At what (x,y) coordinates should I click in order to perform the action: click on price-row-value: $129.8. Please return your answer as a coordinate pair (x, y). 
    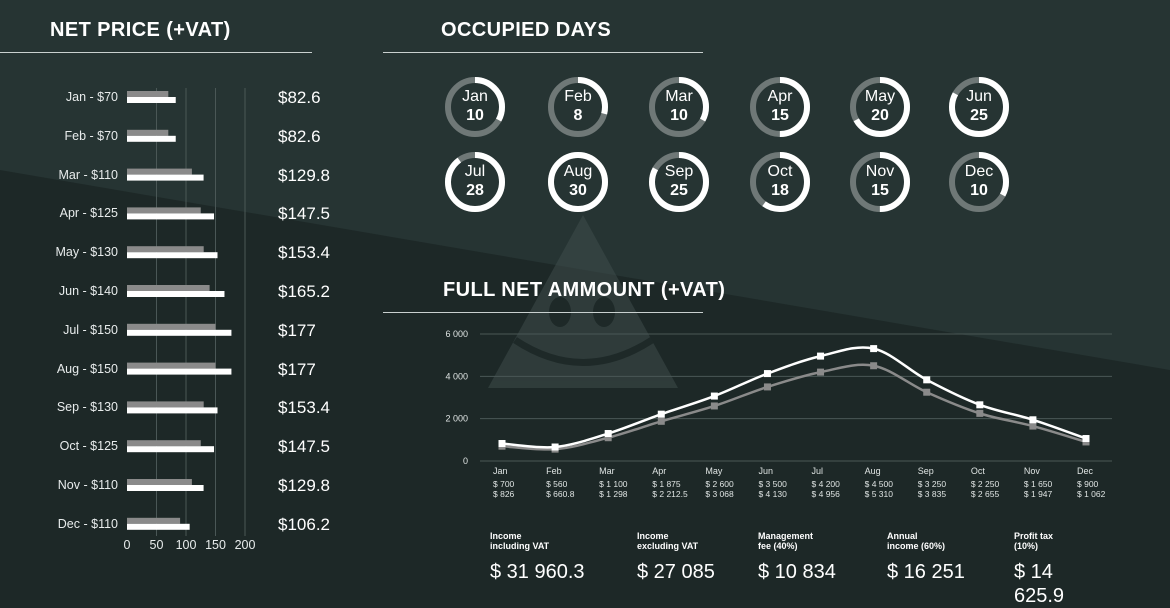
    Looking at the image, I should click on (304, 175).